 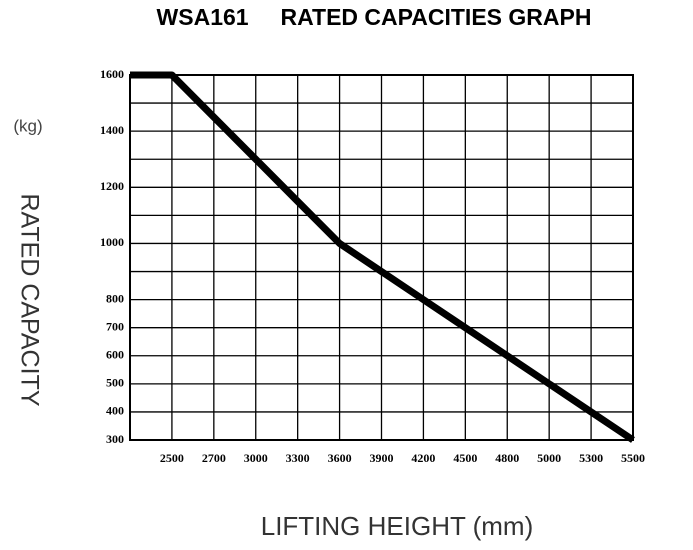 What do you see at coordinates (465, 458) in the screenshot?
I see `x-tick-label: 4500` at bounding box center [465, 458].